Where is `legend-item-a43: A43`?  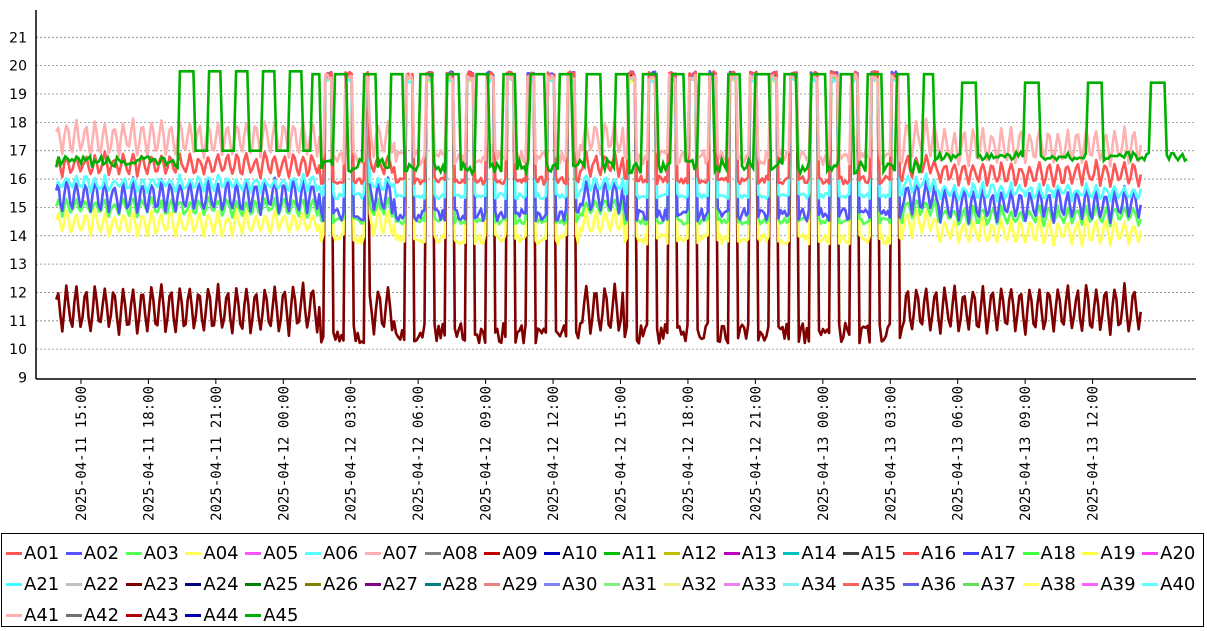
legend-item-a43: A43 is located at coordinates (155, 615).